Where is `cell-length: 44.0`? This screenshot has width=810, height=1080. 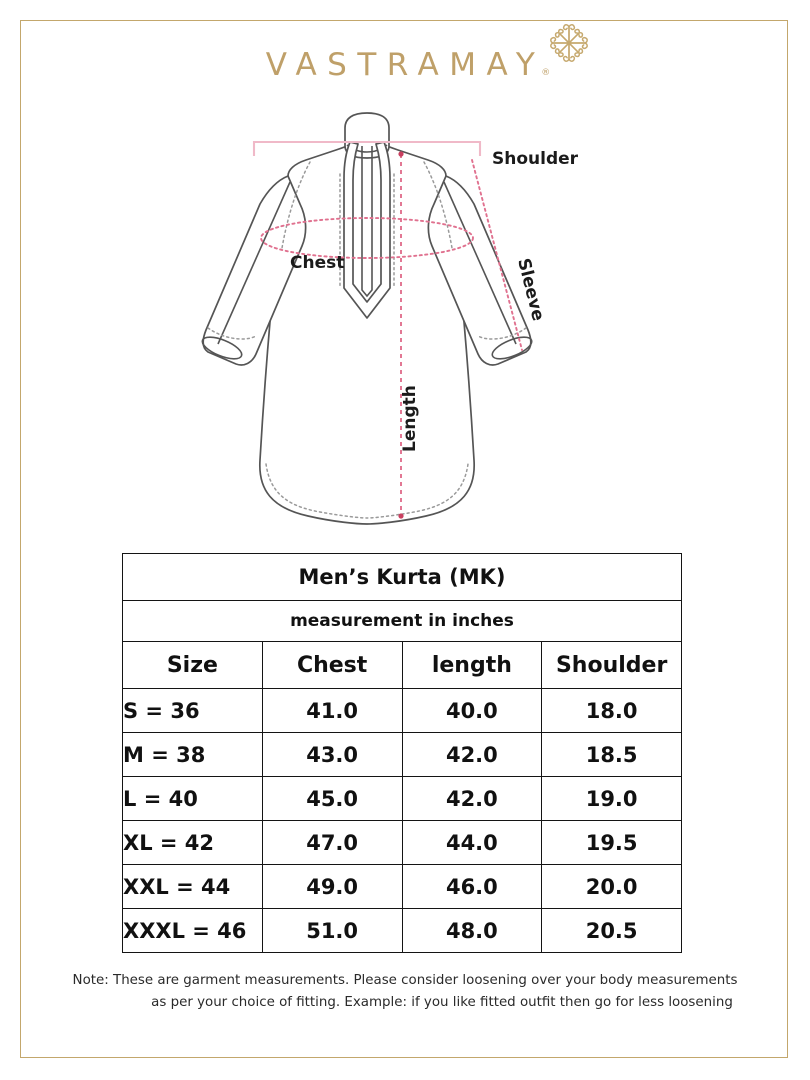
cell-length: 44.0 is located at coordinates (472, 842).